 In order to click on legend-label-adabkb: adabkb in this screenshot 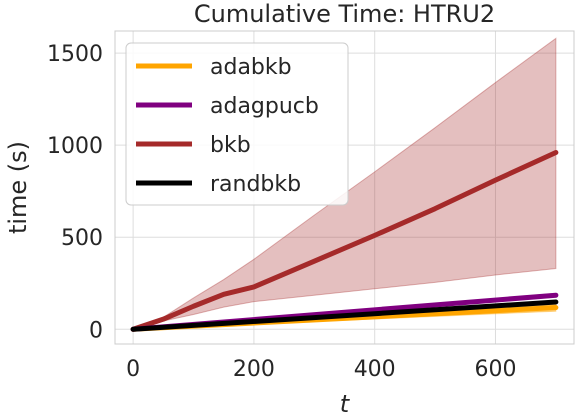, I will do `click(251, 67)`.